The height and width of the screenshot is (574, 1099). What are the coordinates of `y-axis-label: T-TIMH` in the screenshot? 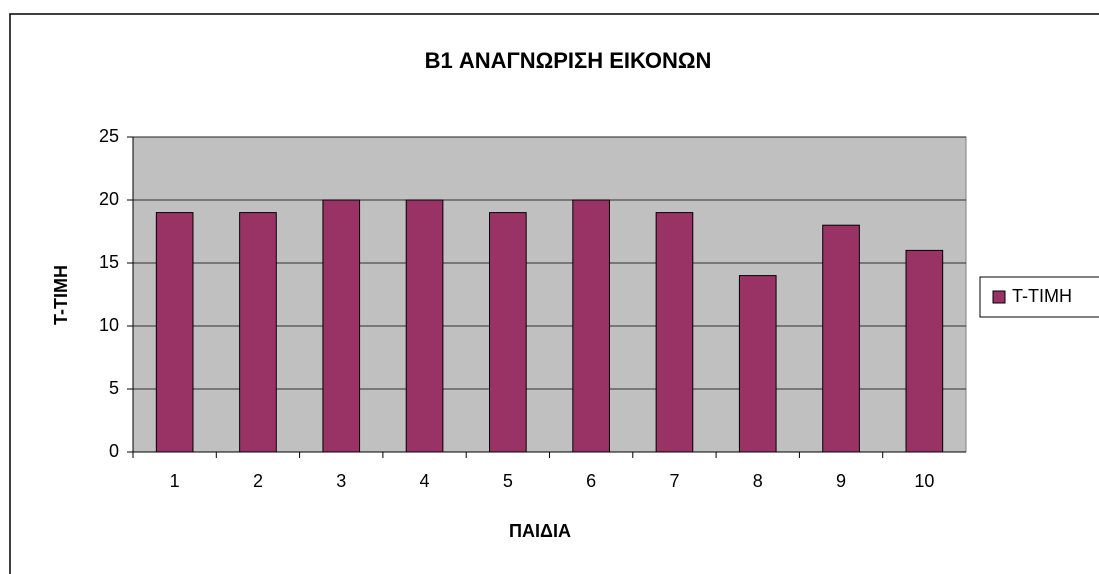 It's located at (61, 295).